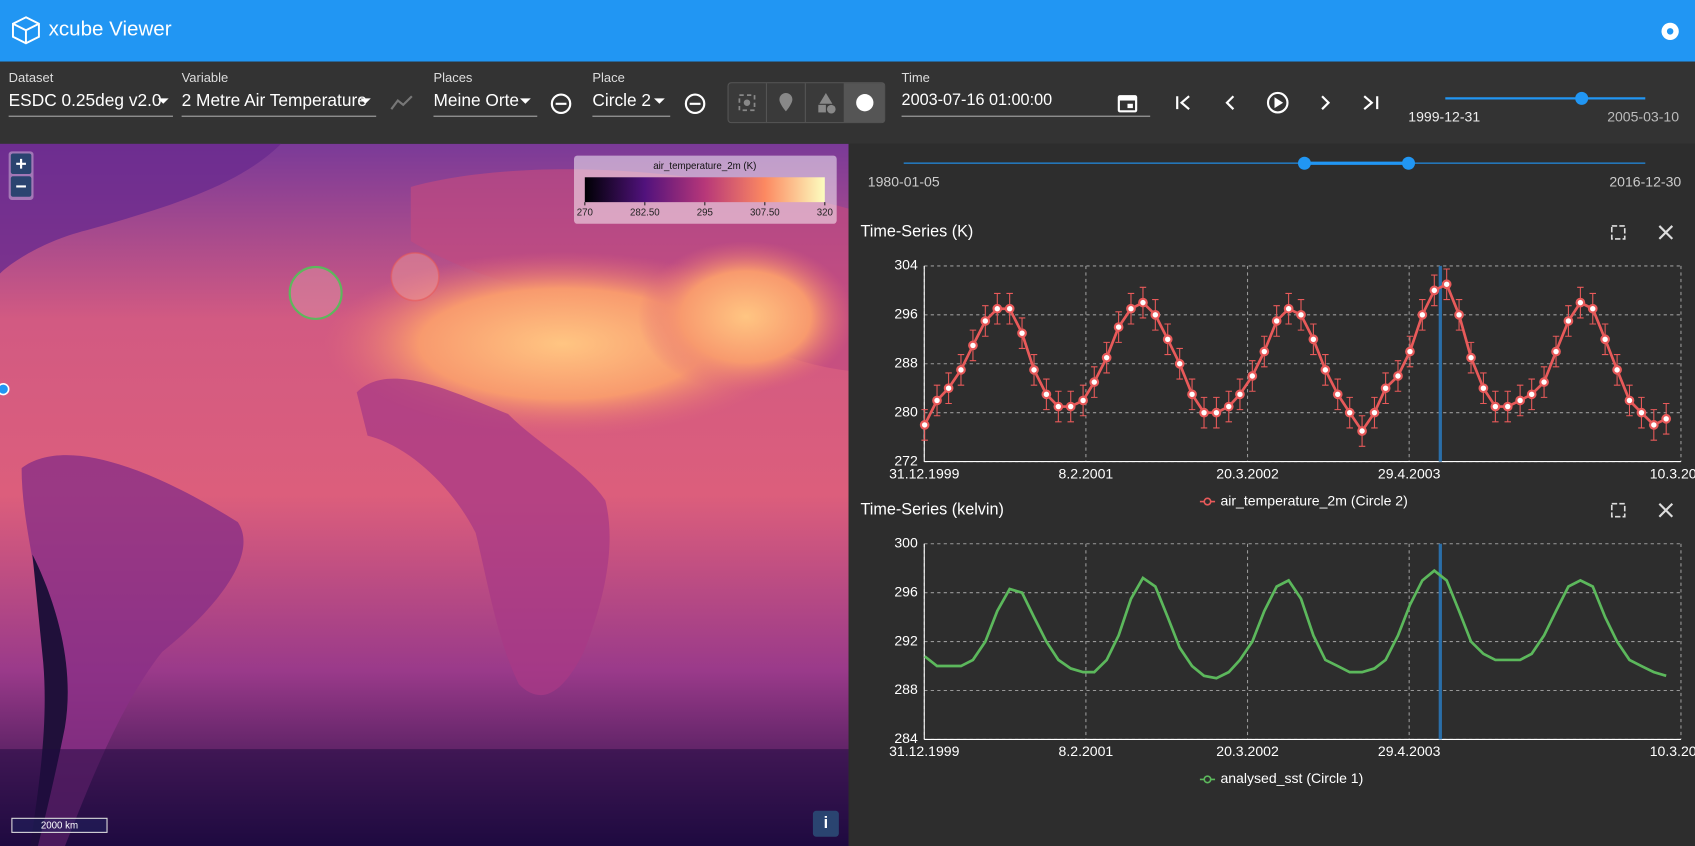  I want to click on places-select: Meine Orte, so click(476, 101).